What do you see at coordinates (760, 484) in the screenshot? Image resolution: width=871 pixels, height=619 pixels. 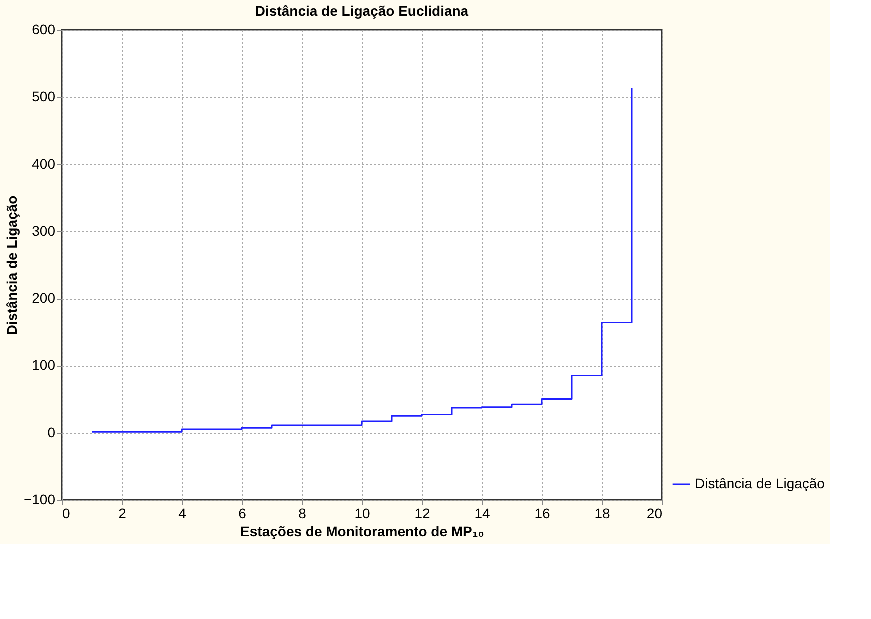 I see `legend-label: Distância de Ligação` at bounding box center [760, 484].